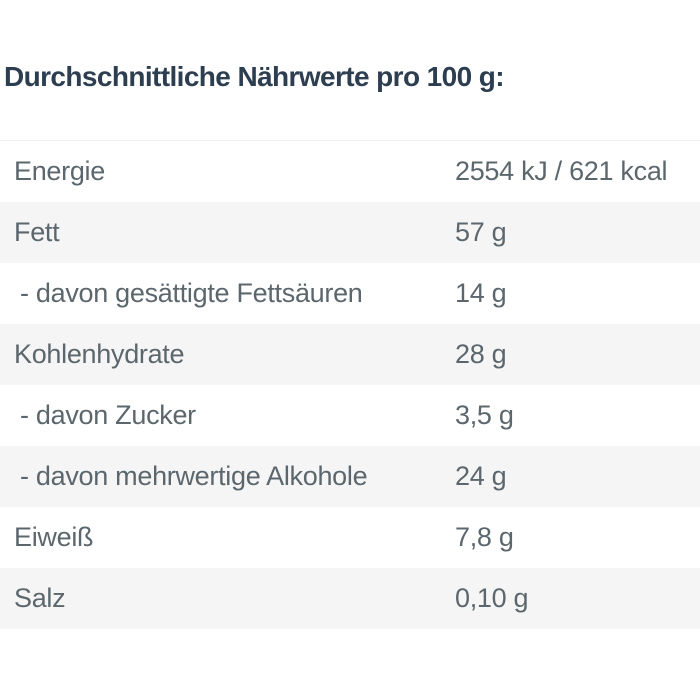 This screenshot has width=700, height=700. What do you see at coordinates (108, 415) in the screenshot?
I see `nutrient-label: - davon Zucker` at bounding box center [108, 415].